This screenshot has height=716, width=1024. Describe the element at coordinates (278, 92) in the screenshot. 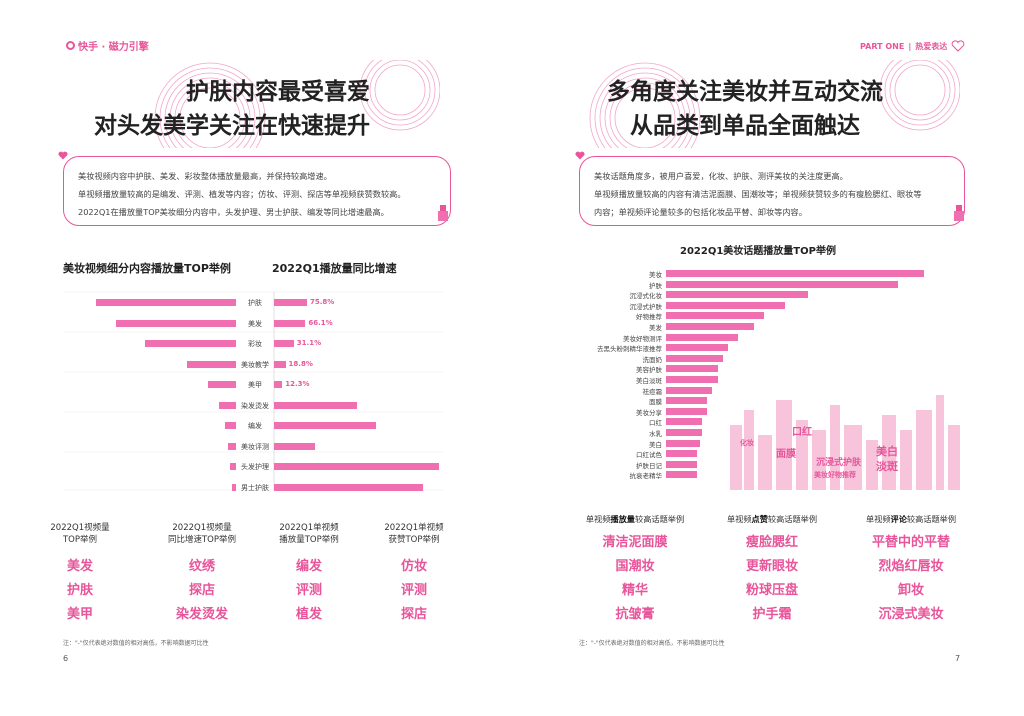

I see `title-line-1: 护肤内容最受喜爱` at that location.